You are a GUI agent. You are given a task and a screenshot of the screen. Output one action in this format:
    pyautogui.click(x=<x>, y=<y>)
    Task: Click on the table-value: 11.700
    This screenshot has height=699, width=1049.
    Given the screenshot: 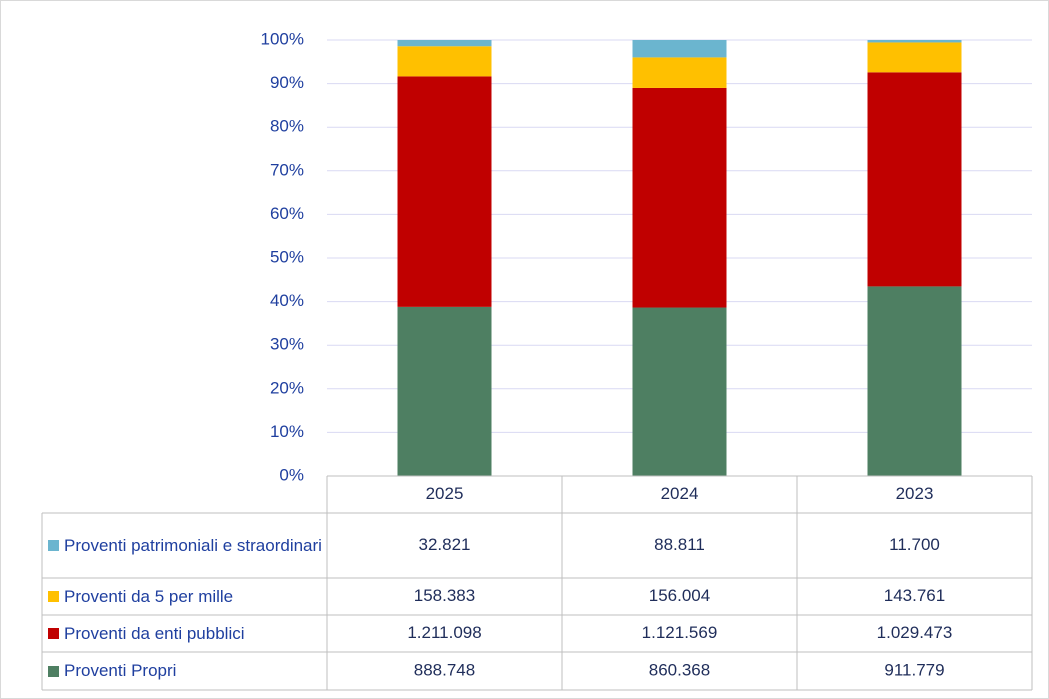 What is the action you would take?
    pyautogui.click(x=914, y=544)
    